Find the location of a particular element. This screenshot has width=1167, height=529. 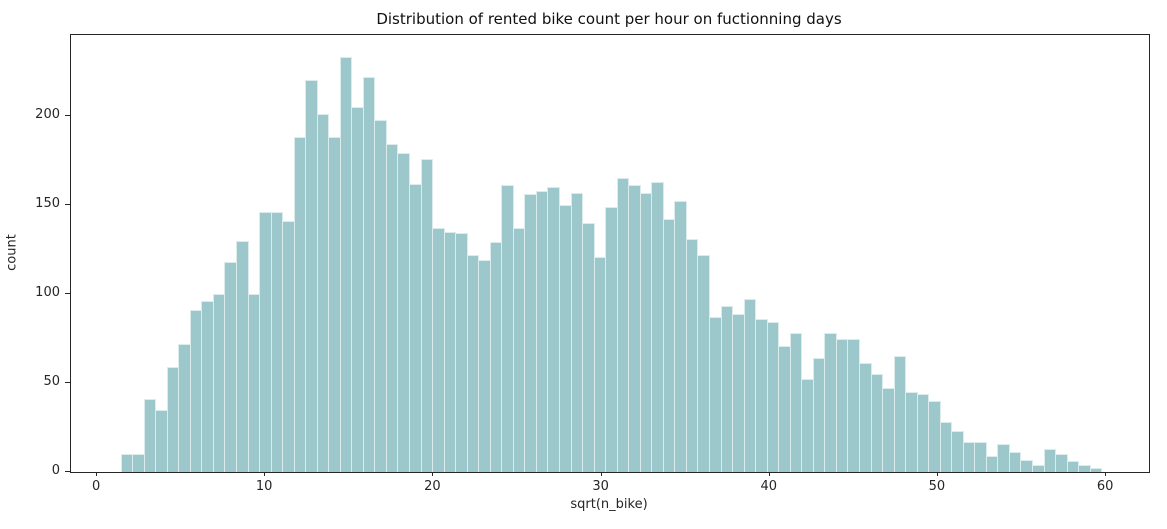

x-tick-label: 10 is located at coordinates (264, 486).